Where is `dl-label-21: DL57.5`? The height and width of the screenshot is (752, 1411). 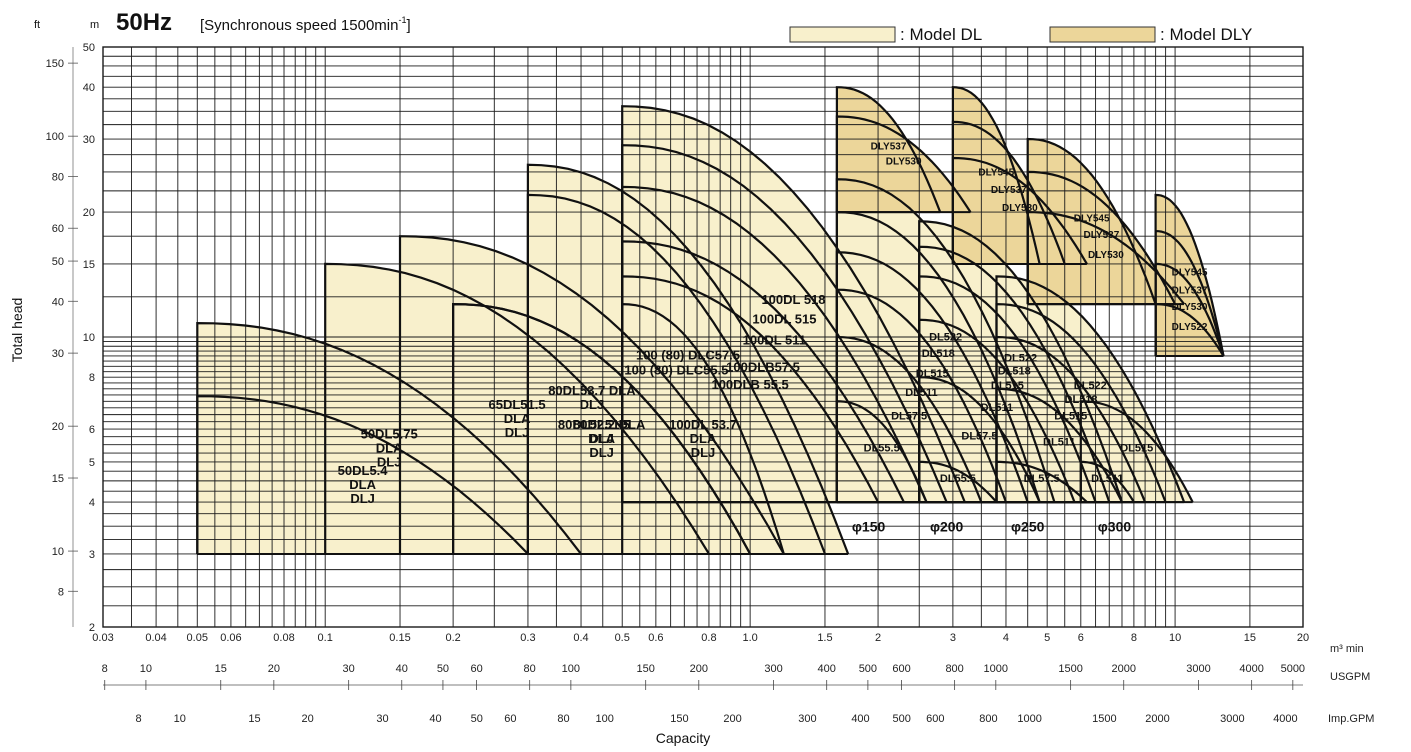 dl-label-21: DL57.5 is located at coordinates (979, 437).